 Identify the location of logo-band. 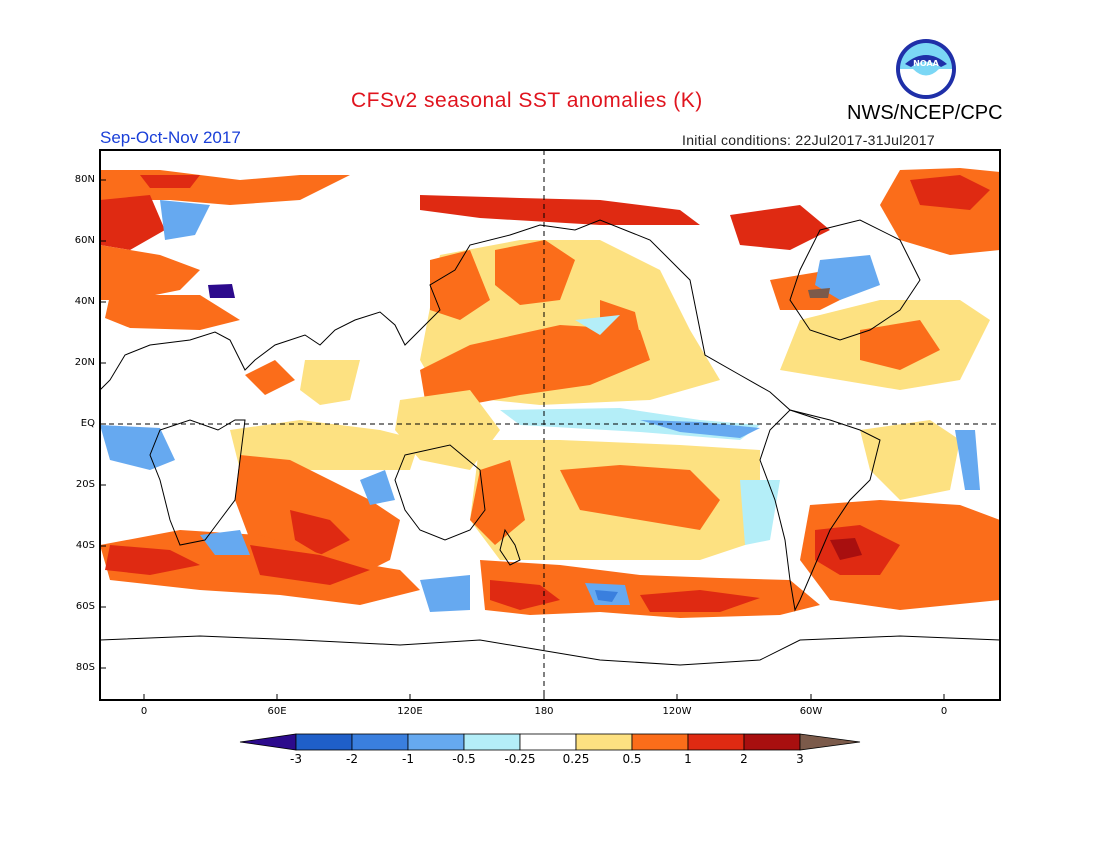
(926, 61).